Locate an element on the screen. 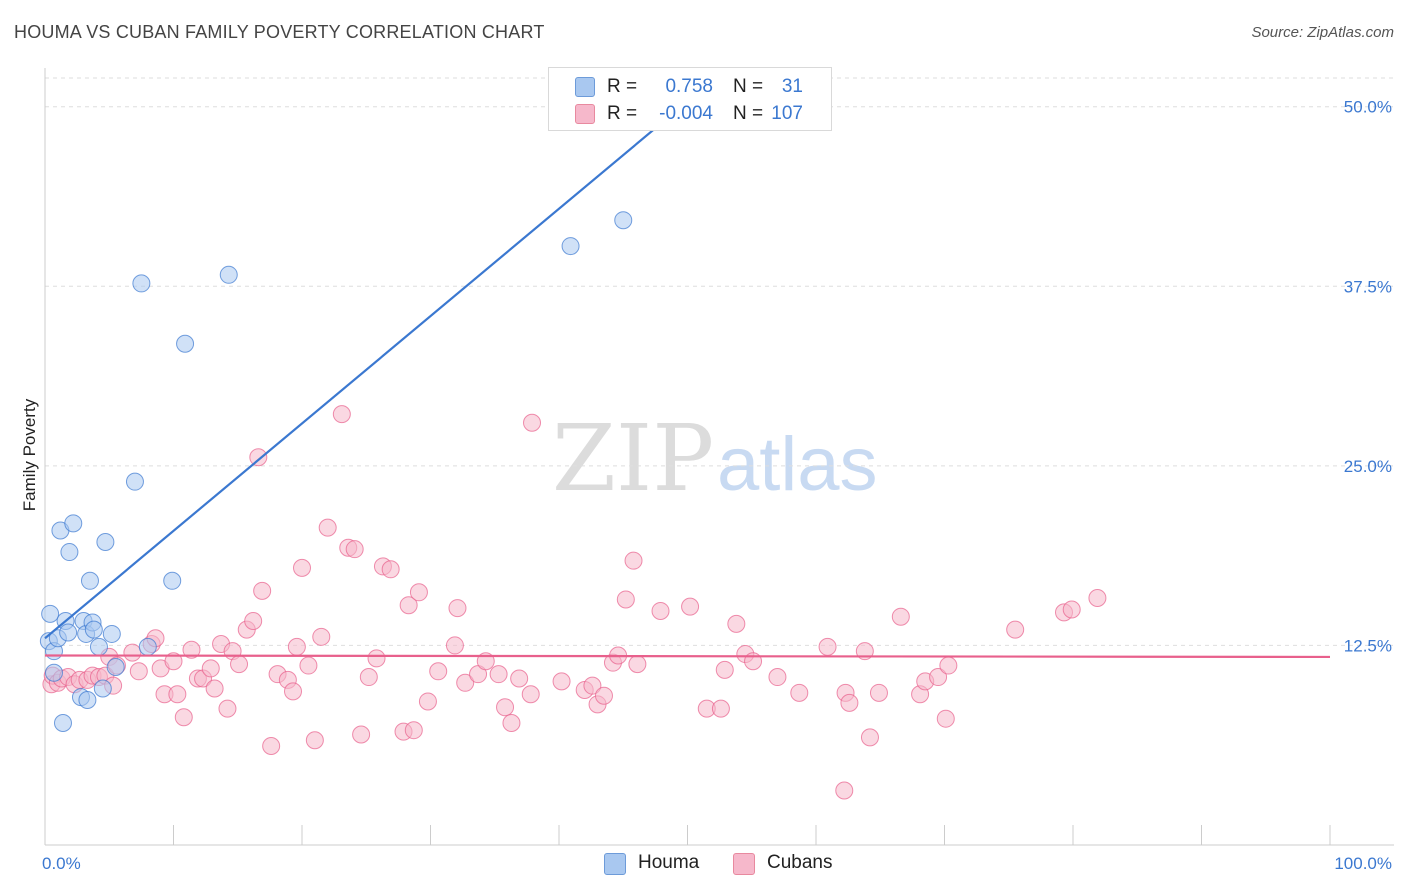 This screenshot has height=892, width=1406. y-tick-label: 37.5% is located at coordinates (1368, 286).